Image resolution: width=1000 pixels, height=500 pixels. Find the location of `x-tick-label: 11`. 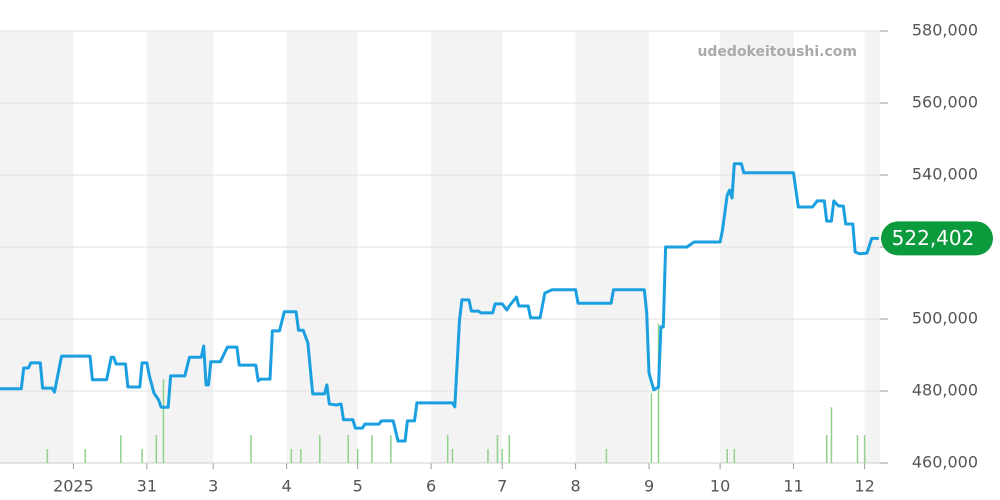

x-tick-label: 11 is located at coordinates (793, 486).